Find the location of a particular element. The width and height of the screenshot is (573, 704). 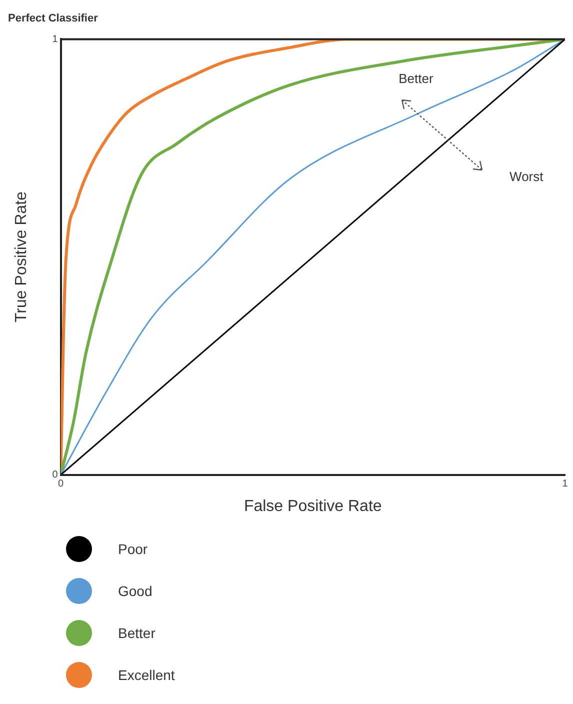

legend-label: Excellent is located at coordinates (146, 675).